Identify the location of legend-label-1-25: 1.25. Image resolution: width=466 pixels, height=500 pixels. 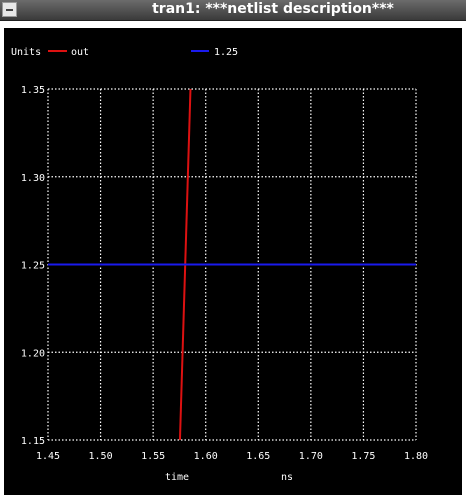
(226, 52).